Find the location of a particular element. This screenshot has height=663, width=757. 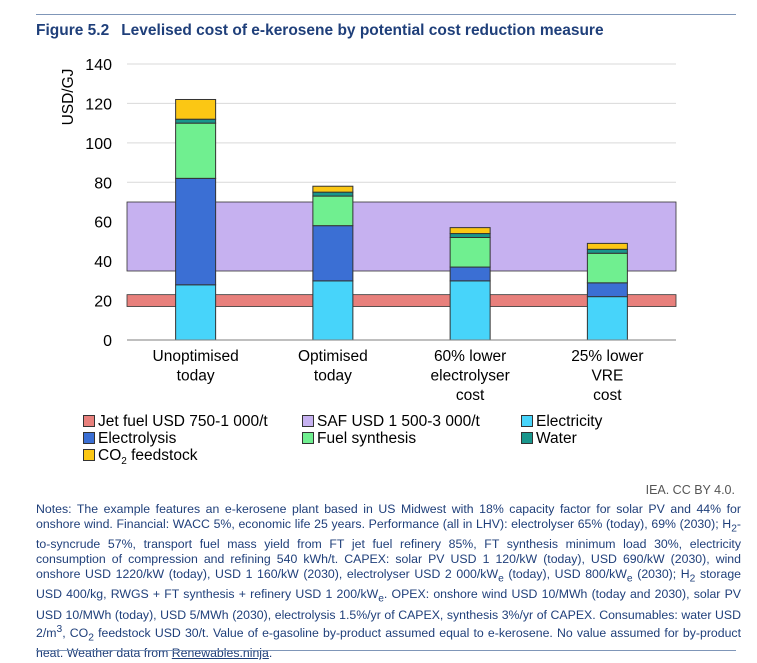

legend-swatch-saf is located at coordinates (308, 420).